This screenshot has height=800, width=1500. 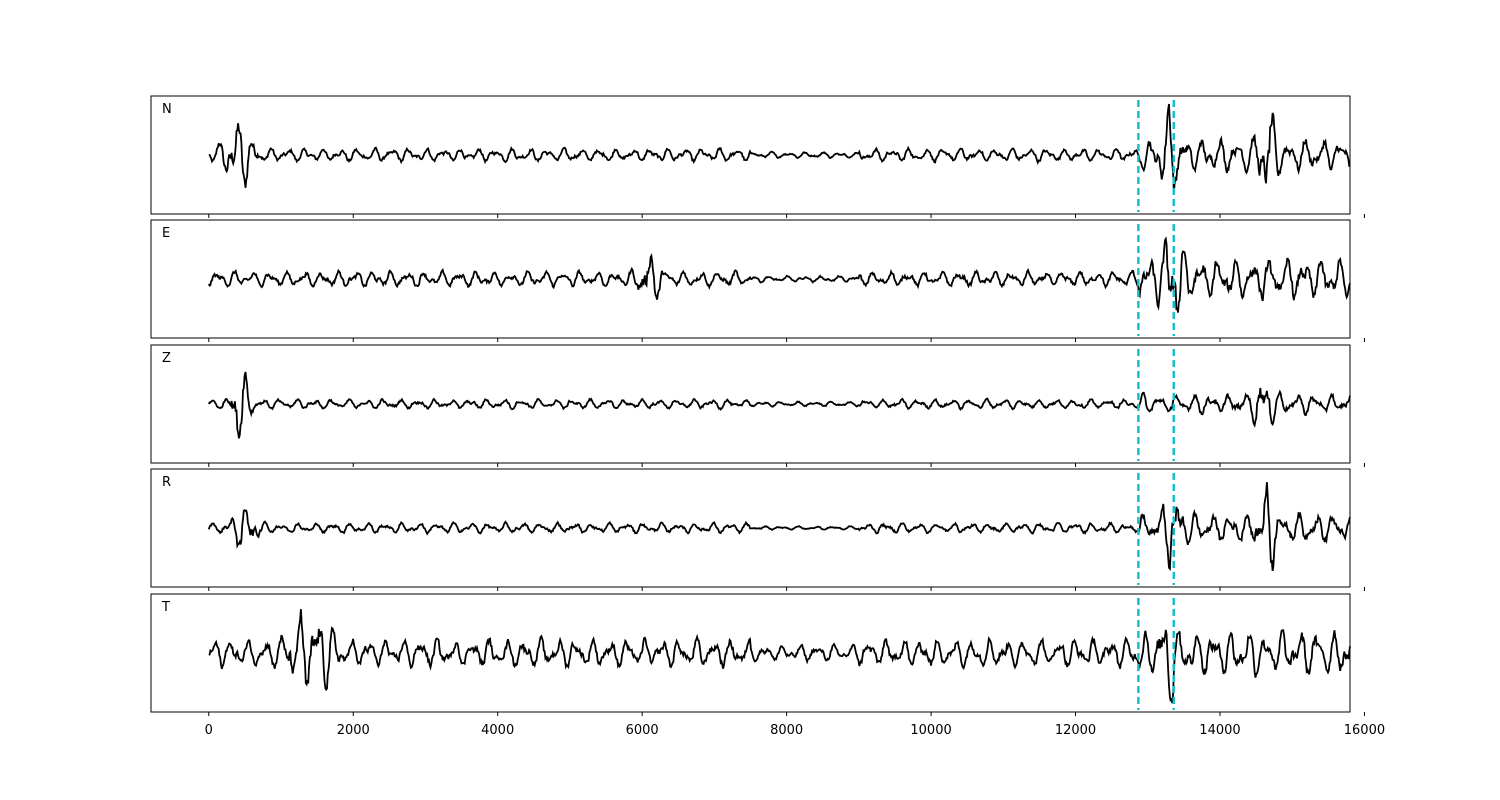 What do you see at coordinates (779, 274) in the screenshot?
I see `waveform-e` at bounding box center [779, 274].